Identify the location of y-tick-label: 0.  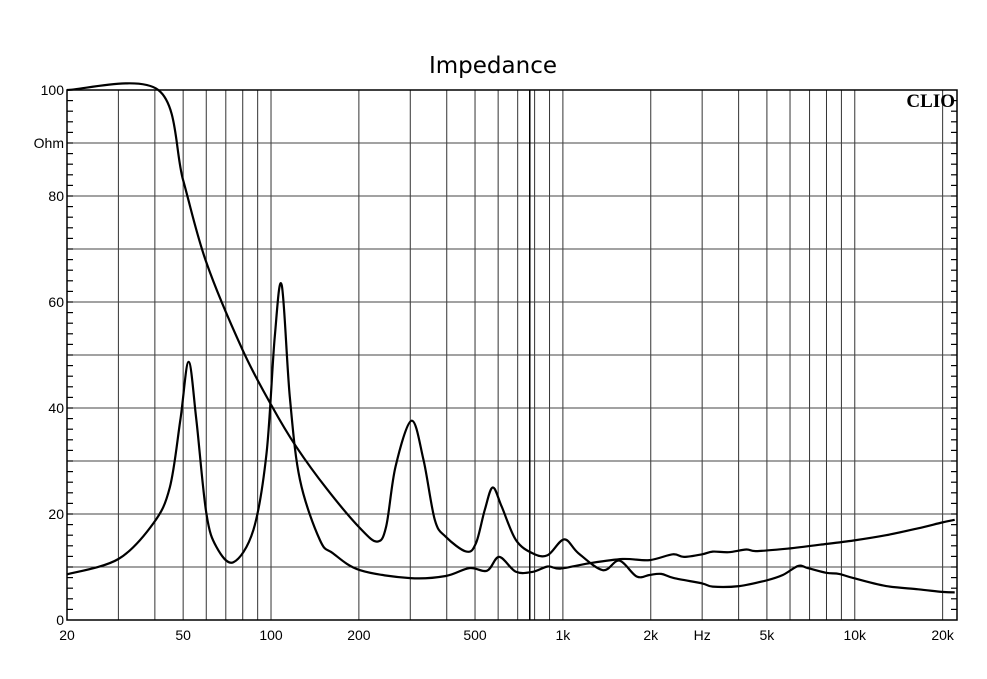
(60, 620).